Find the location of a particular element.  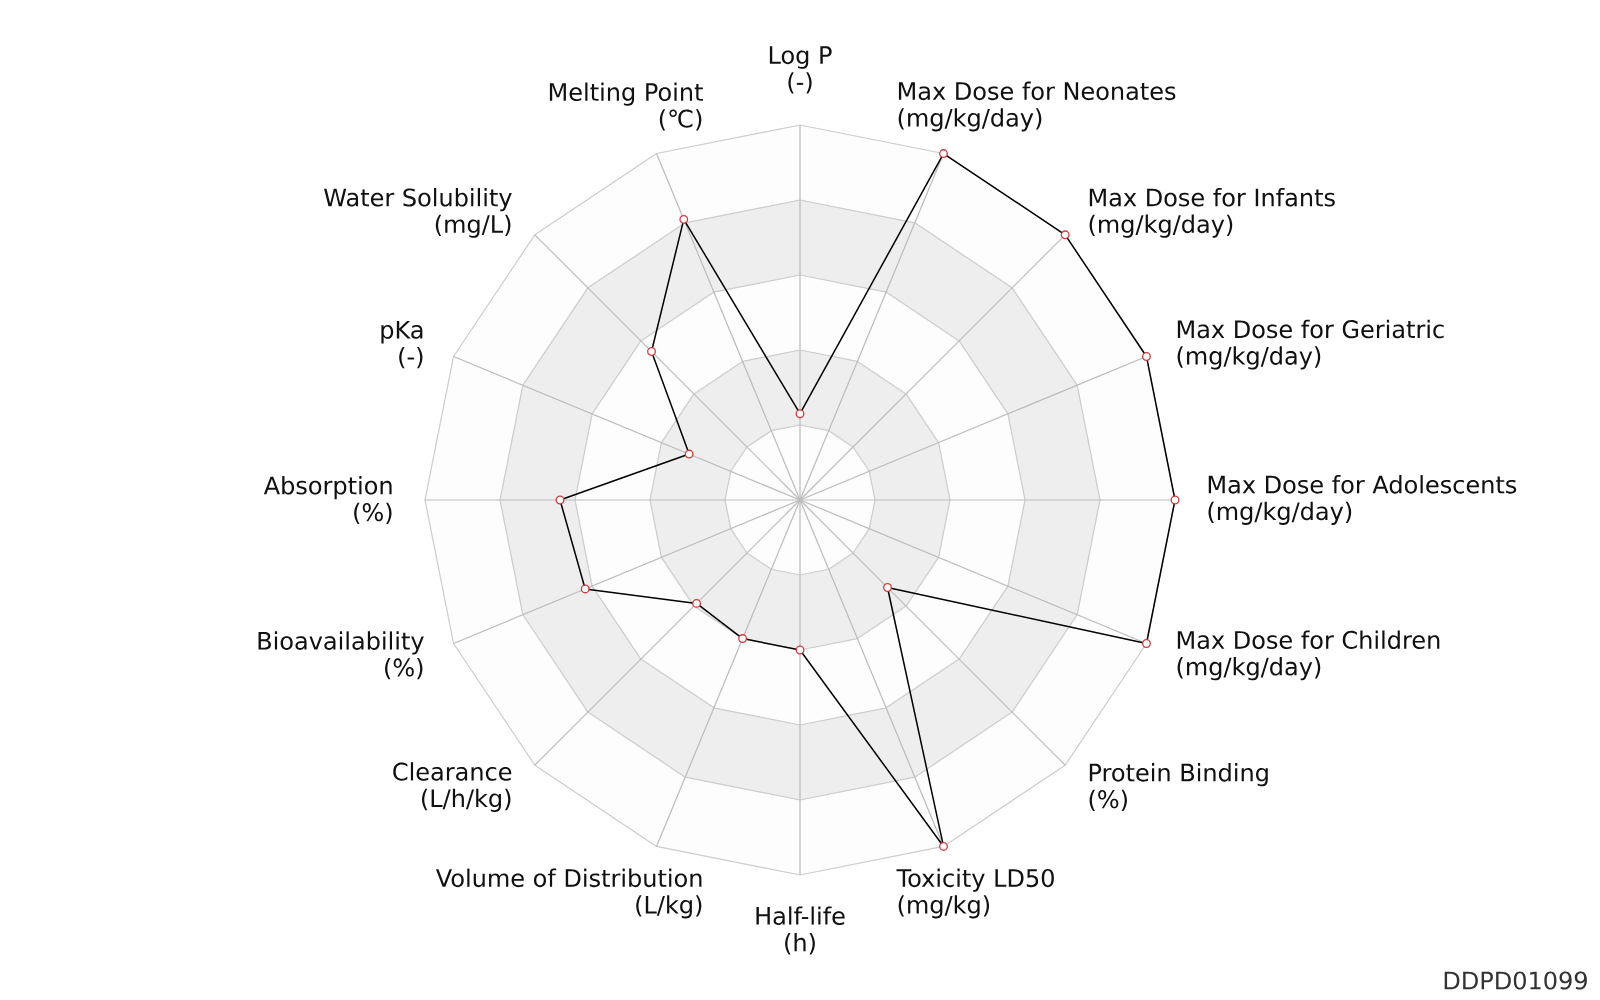

spoke-label: Half-life (h) is located at coordinates (800, 930).